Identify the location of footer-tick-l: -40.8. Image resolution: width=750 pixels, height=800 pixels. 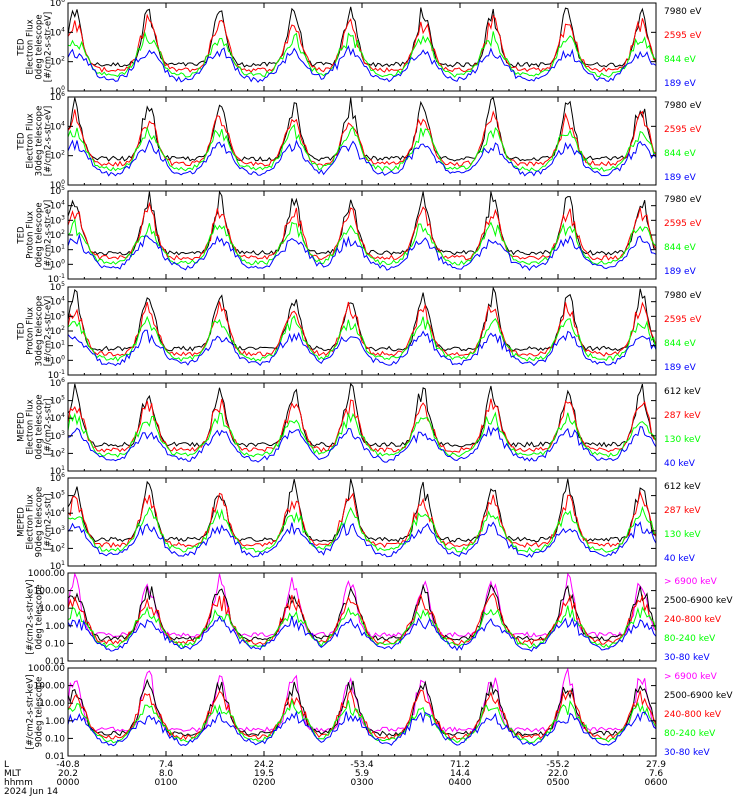
(68, 765).